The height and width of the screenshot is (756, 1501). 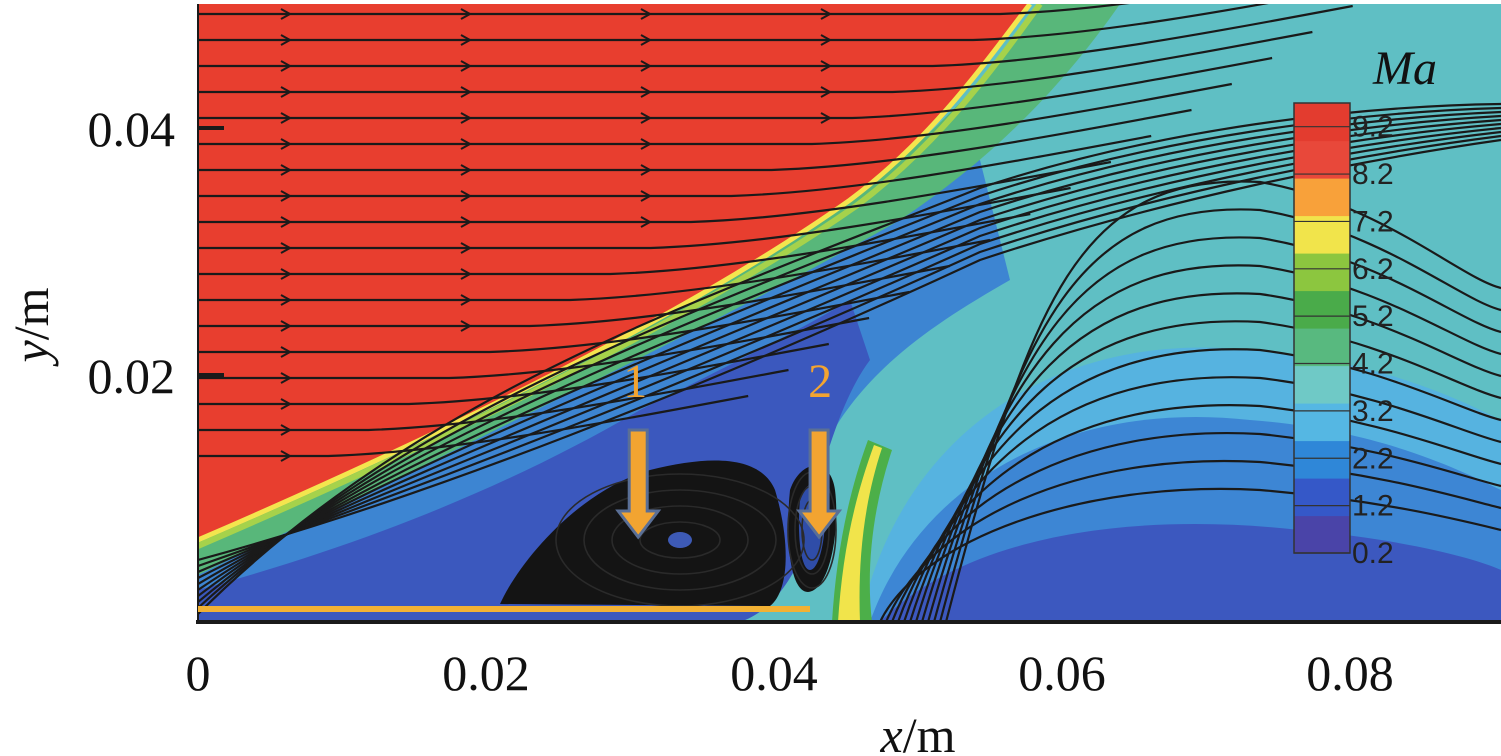 I want to click on y-axis-title: y/m, so click(x=31, y=327).